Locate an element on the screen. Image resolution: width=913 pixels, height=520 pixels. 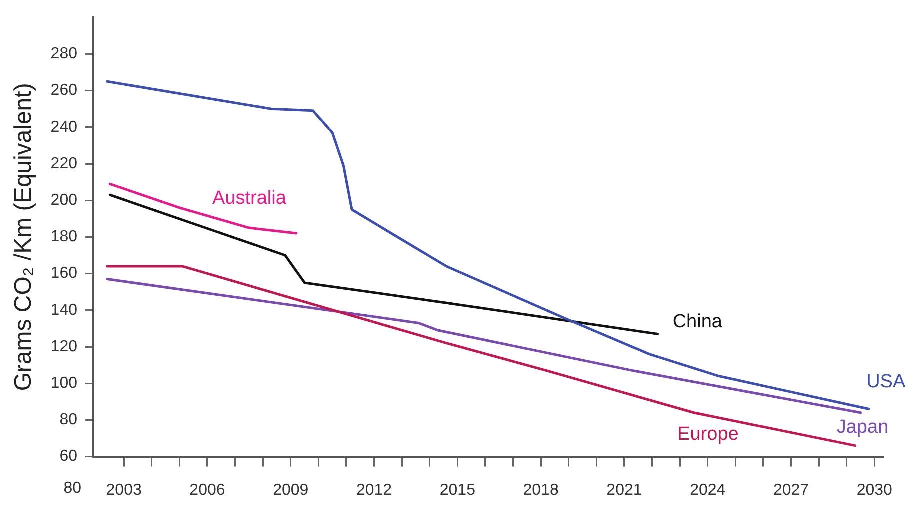
x-tick-label: 2003 is located at coordinates (124, 490).